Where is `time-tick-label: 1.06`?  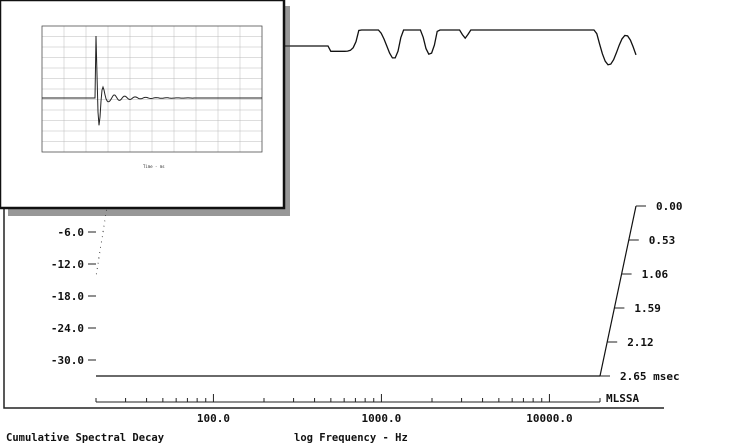
time-tick-label: 1.06 is located at coordinates (655, 274).